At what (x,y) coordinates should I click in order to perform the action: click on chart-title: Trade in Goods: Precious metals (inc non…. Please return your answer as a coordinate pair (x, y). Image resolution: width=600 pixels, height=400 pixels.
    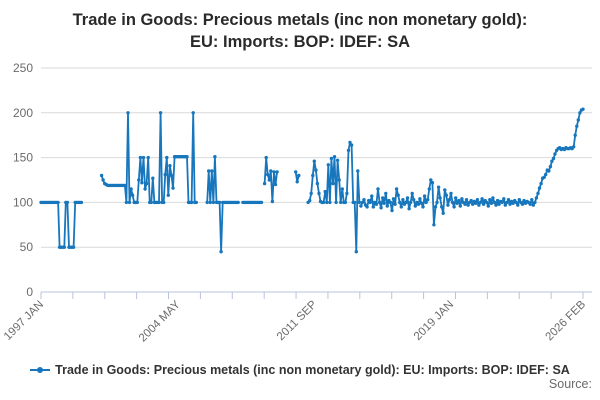
    Looking at the image, I should click on (300, 31).